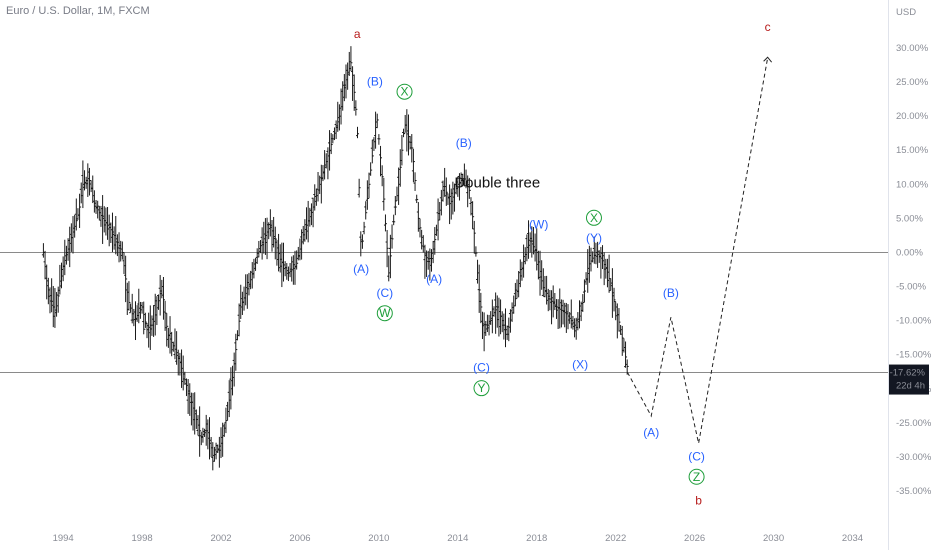 The width and height of the screenshot is (932, 550). What do you see at coordinates (220, 538) in the screenshot?
I see `x-tick-label: 2002` at bounding box center [220, 538].